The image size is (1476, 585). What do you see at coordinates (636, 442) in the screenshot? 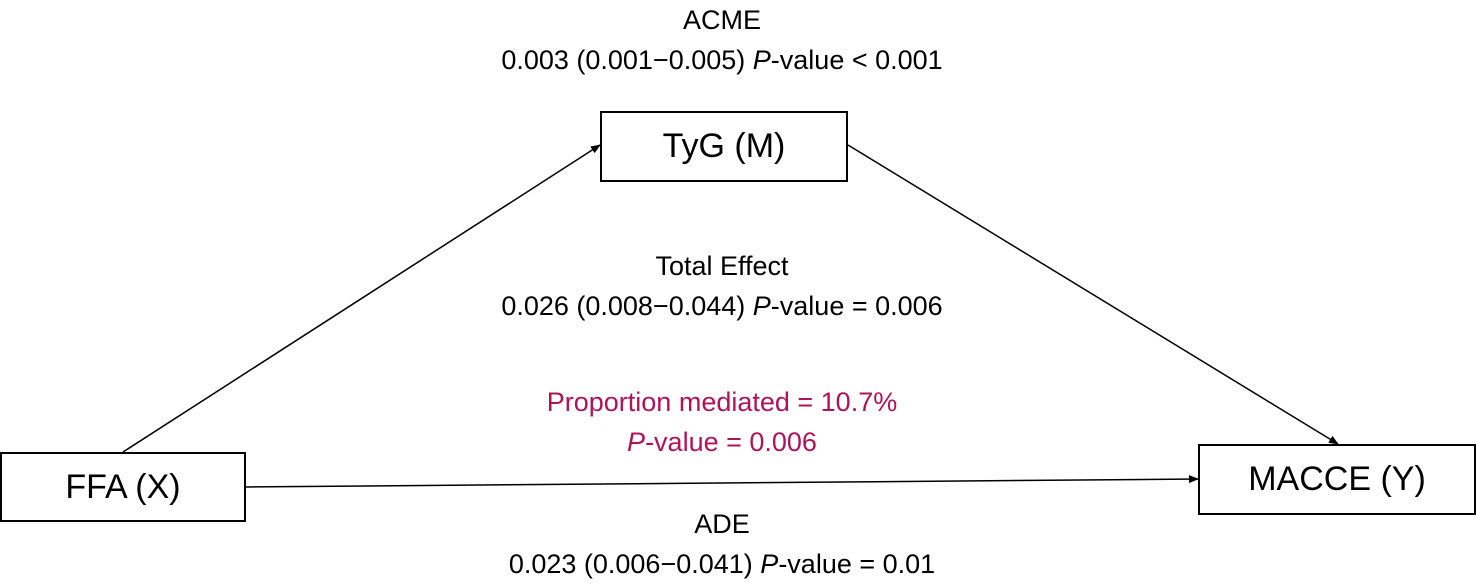
I see `proportion-p-italic: P` at bounding box center [636, 442].